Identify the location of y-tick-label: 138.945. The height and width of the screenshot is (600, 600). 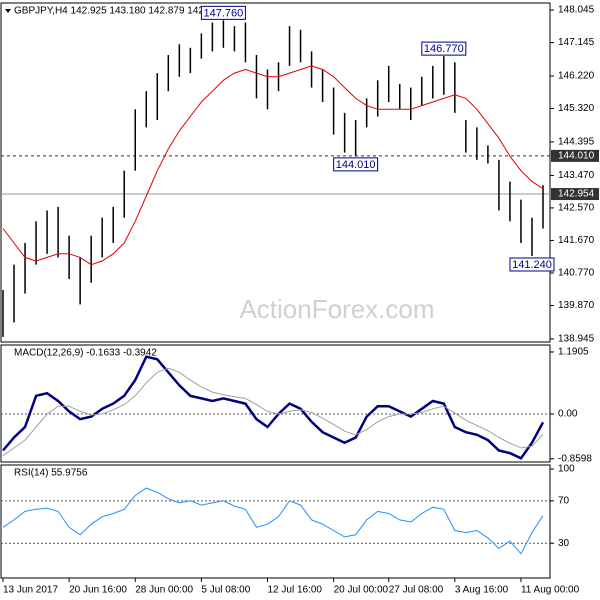
(576, 339).